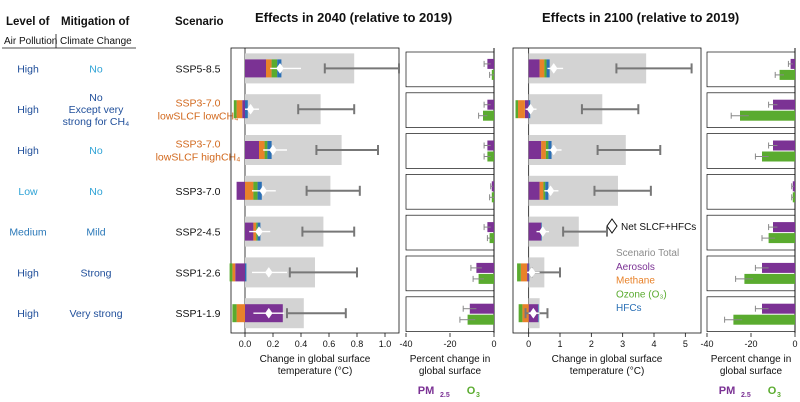 The image size is (800, 402). Describe the element at coordinates (685, 344) in the screenshot. I see `x-tick-label: 5` at that location.